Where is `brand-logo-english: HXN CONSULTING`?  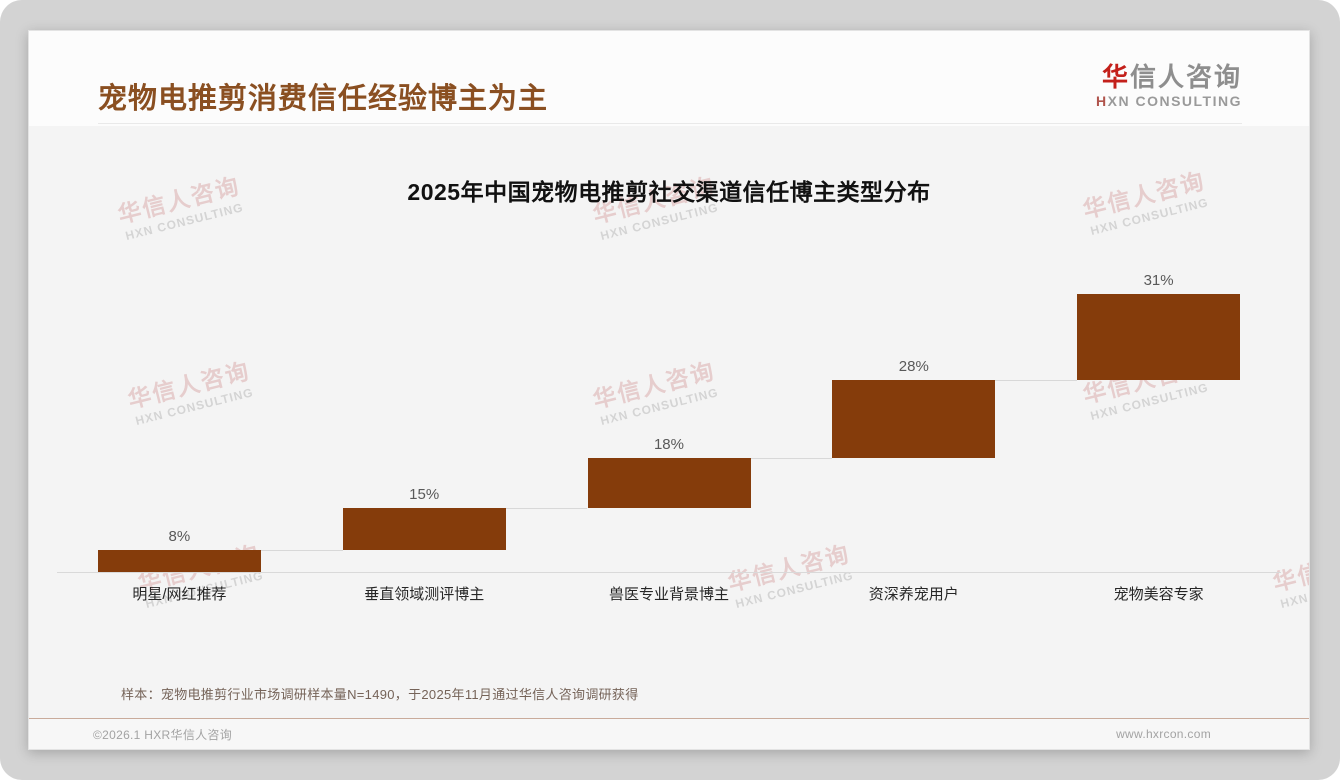
brand-logo-english: HXN CONSULTING is located at coordinates (1169, 100).